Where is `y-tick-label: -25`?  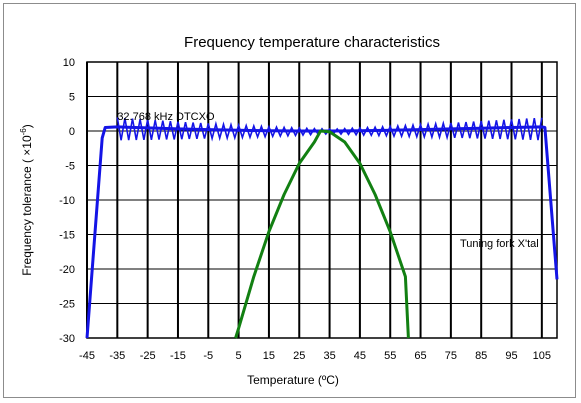
y-tick-label: -25 is located at coordinates (67, 305).